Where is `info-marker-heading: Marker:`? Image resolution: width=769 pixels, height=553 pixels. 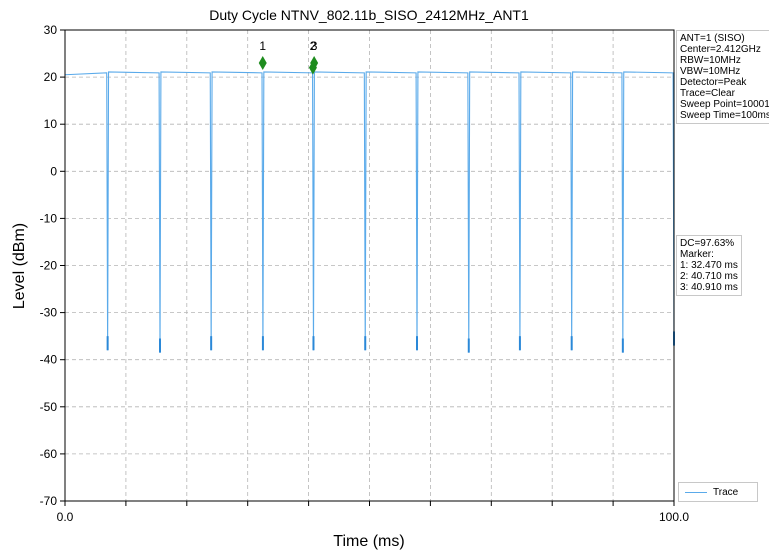
info-marker-heading: Marker: is located at coordinates (697, 254).